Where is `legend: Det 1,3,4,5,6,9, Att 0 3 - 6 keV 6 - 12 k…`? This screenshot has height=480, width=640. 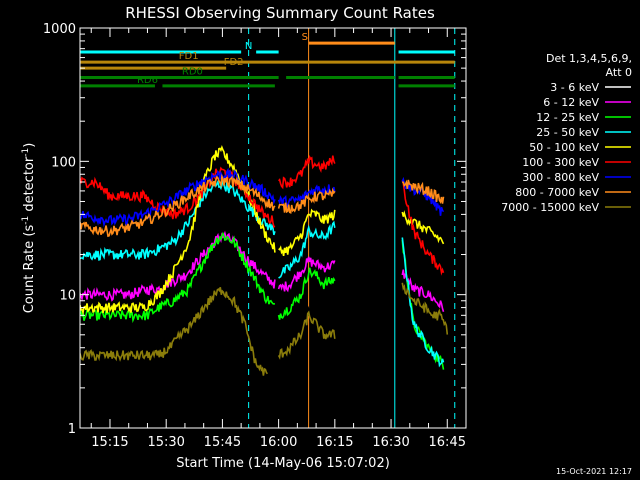
legend: Det 1,3,4,5,6,9, Att 0 3 - 6 keV 6 - 12 k… is located at coordinates (566, 133).